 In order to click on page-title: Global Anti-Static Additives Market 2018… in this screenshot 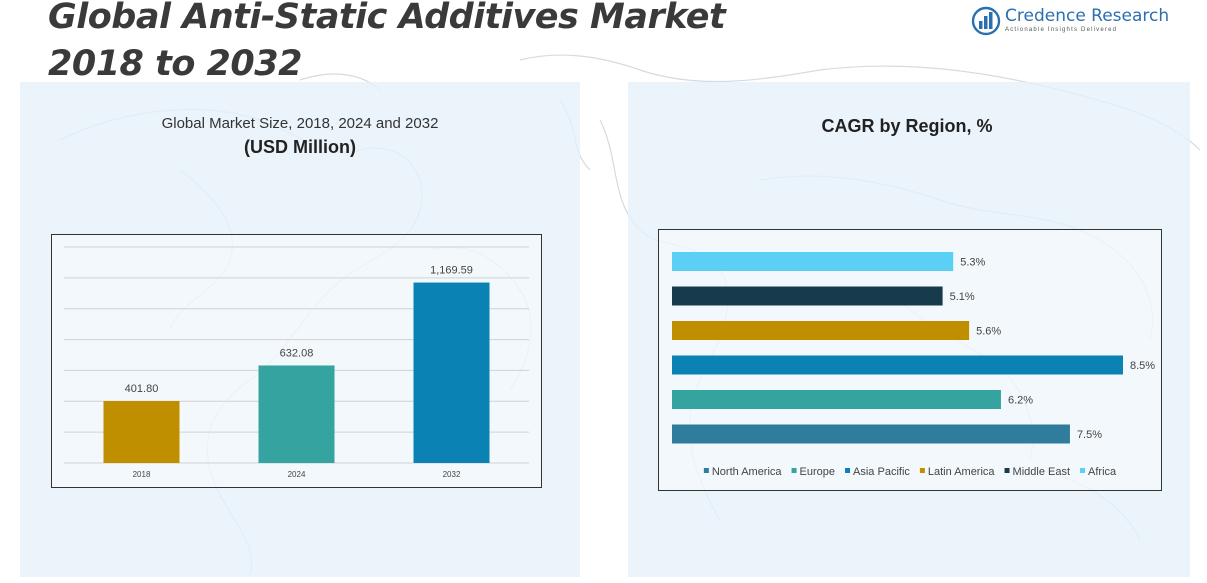, I will do `click(386, 44)`.